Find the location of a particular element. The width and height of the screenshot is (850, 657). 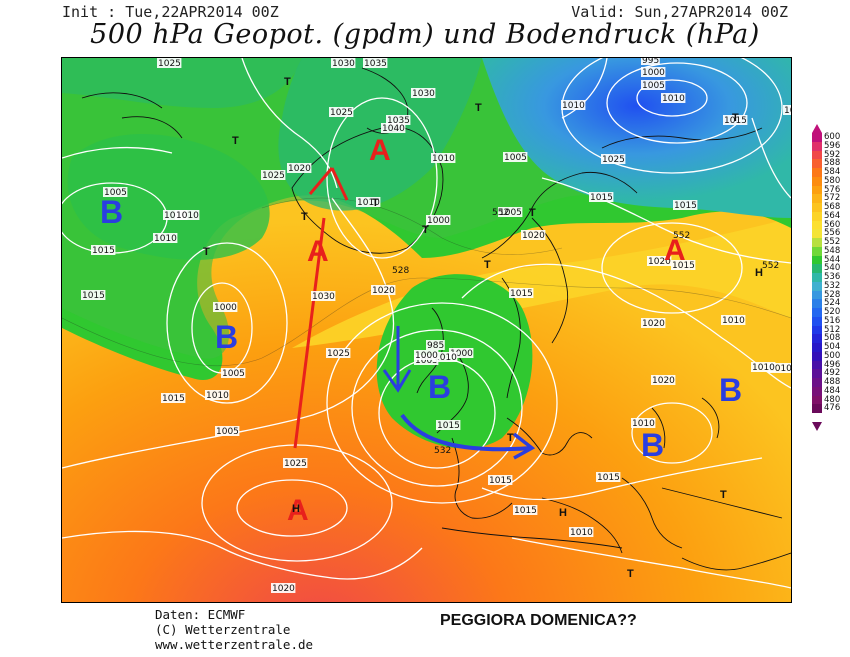

blue-trough-arrow-east is located at coordinates (468, 436).